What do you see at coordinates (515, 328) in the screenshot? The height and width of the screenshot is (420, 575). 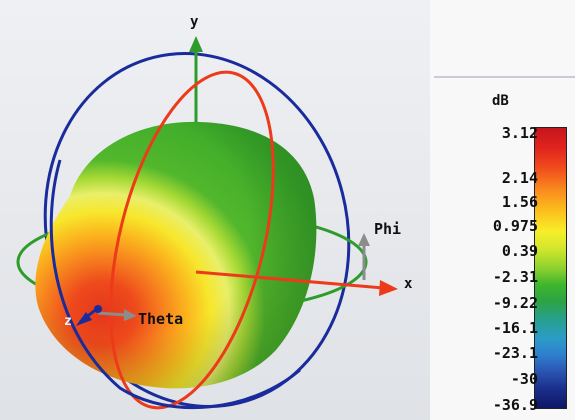 I see `legend-tick: -16.1` at bounding box center [515, 328].